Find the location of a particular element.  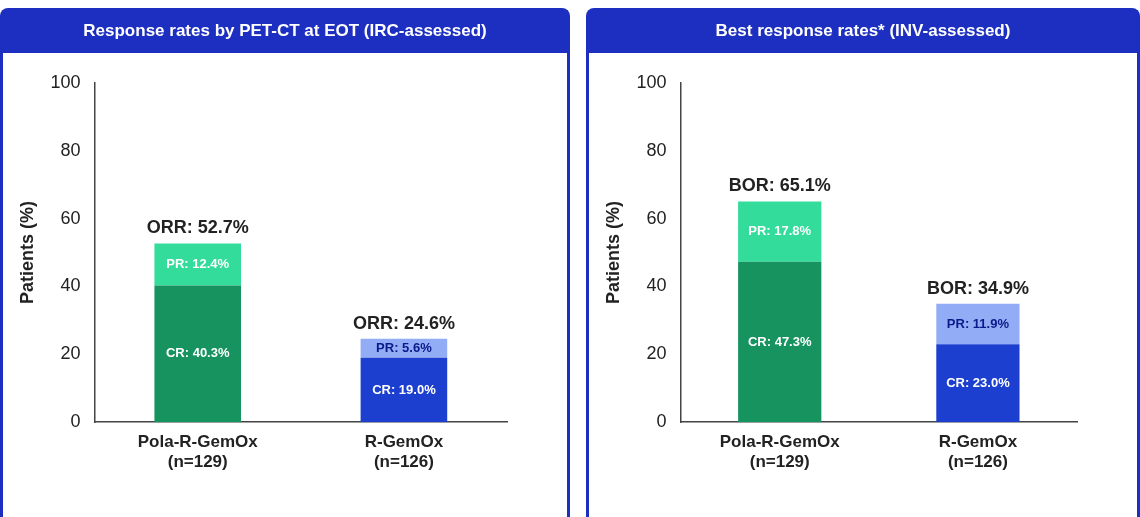

data-label: PR: 11.9% is located at coordinates (978, 323).